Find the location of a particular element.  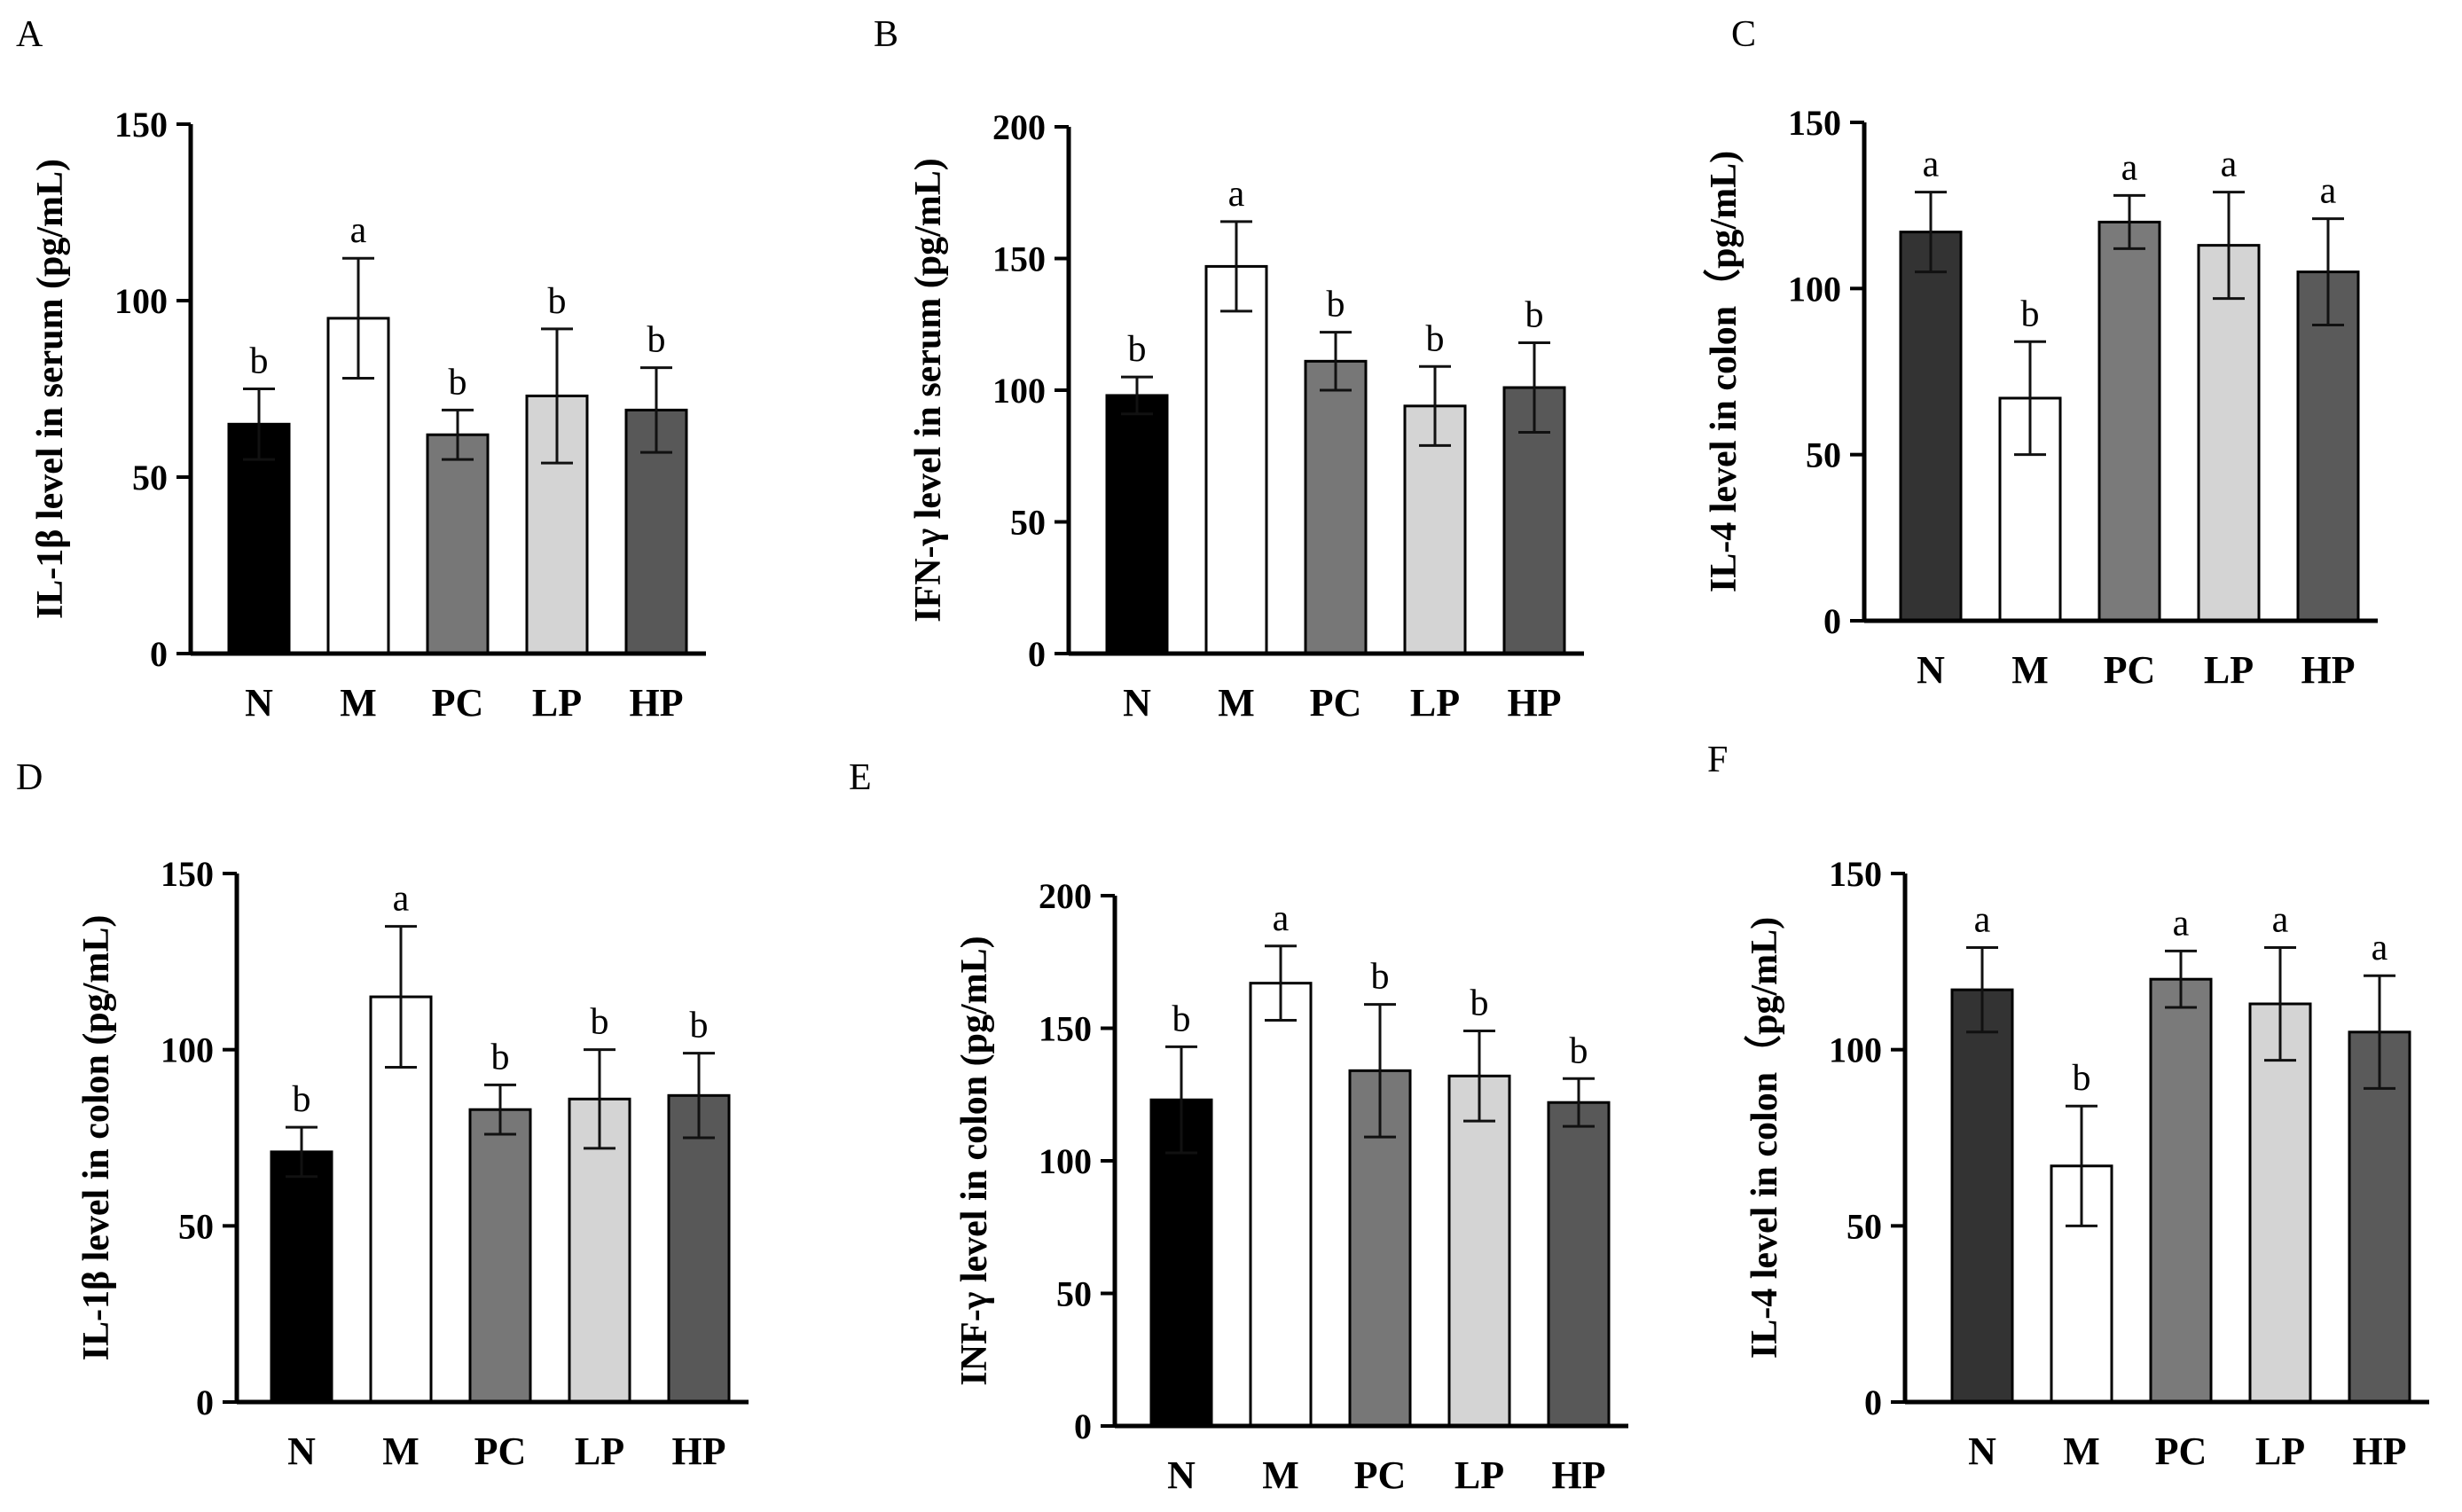

significance-label-d-n: b is located at coordinates (302, 1099).